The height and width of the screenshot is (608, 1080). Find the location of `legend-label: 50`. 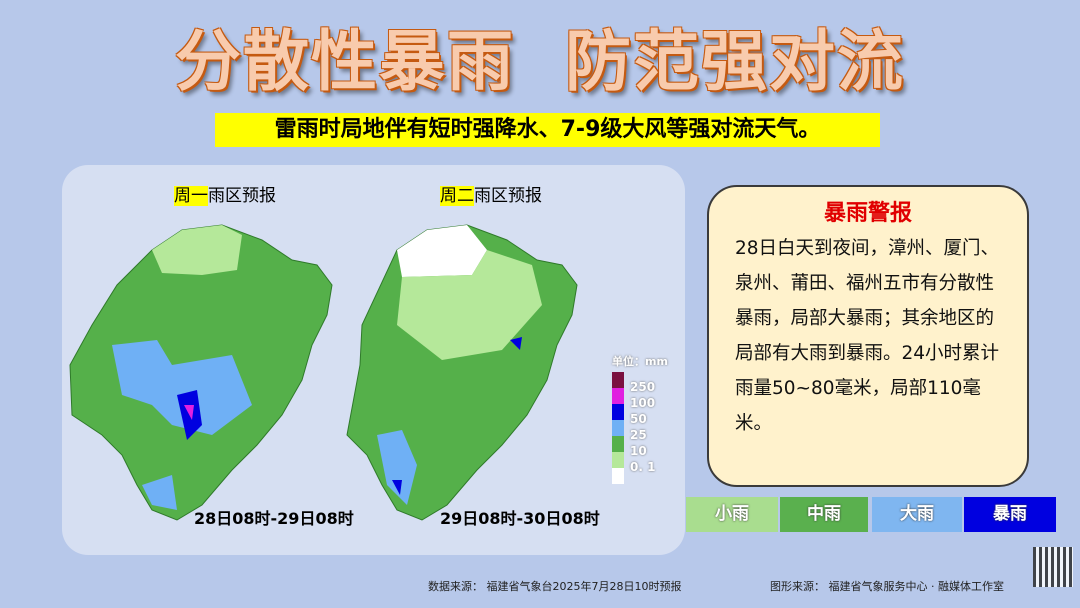

legend-label: 50 is located at coordinates (638, 419).